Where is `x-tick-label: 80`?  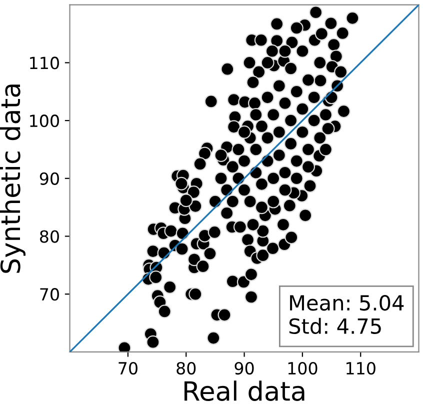
x-tick-label: 80 is located at coordinates (186, 368).